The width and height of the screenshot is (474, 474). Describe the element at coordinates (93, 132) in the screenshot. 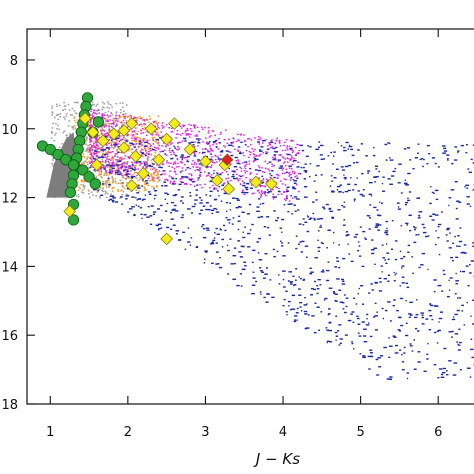

I see `yellow-diamond-point` at that location.